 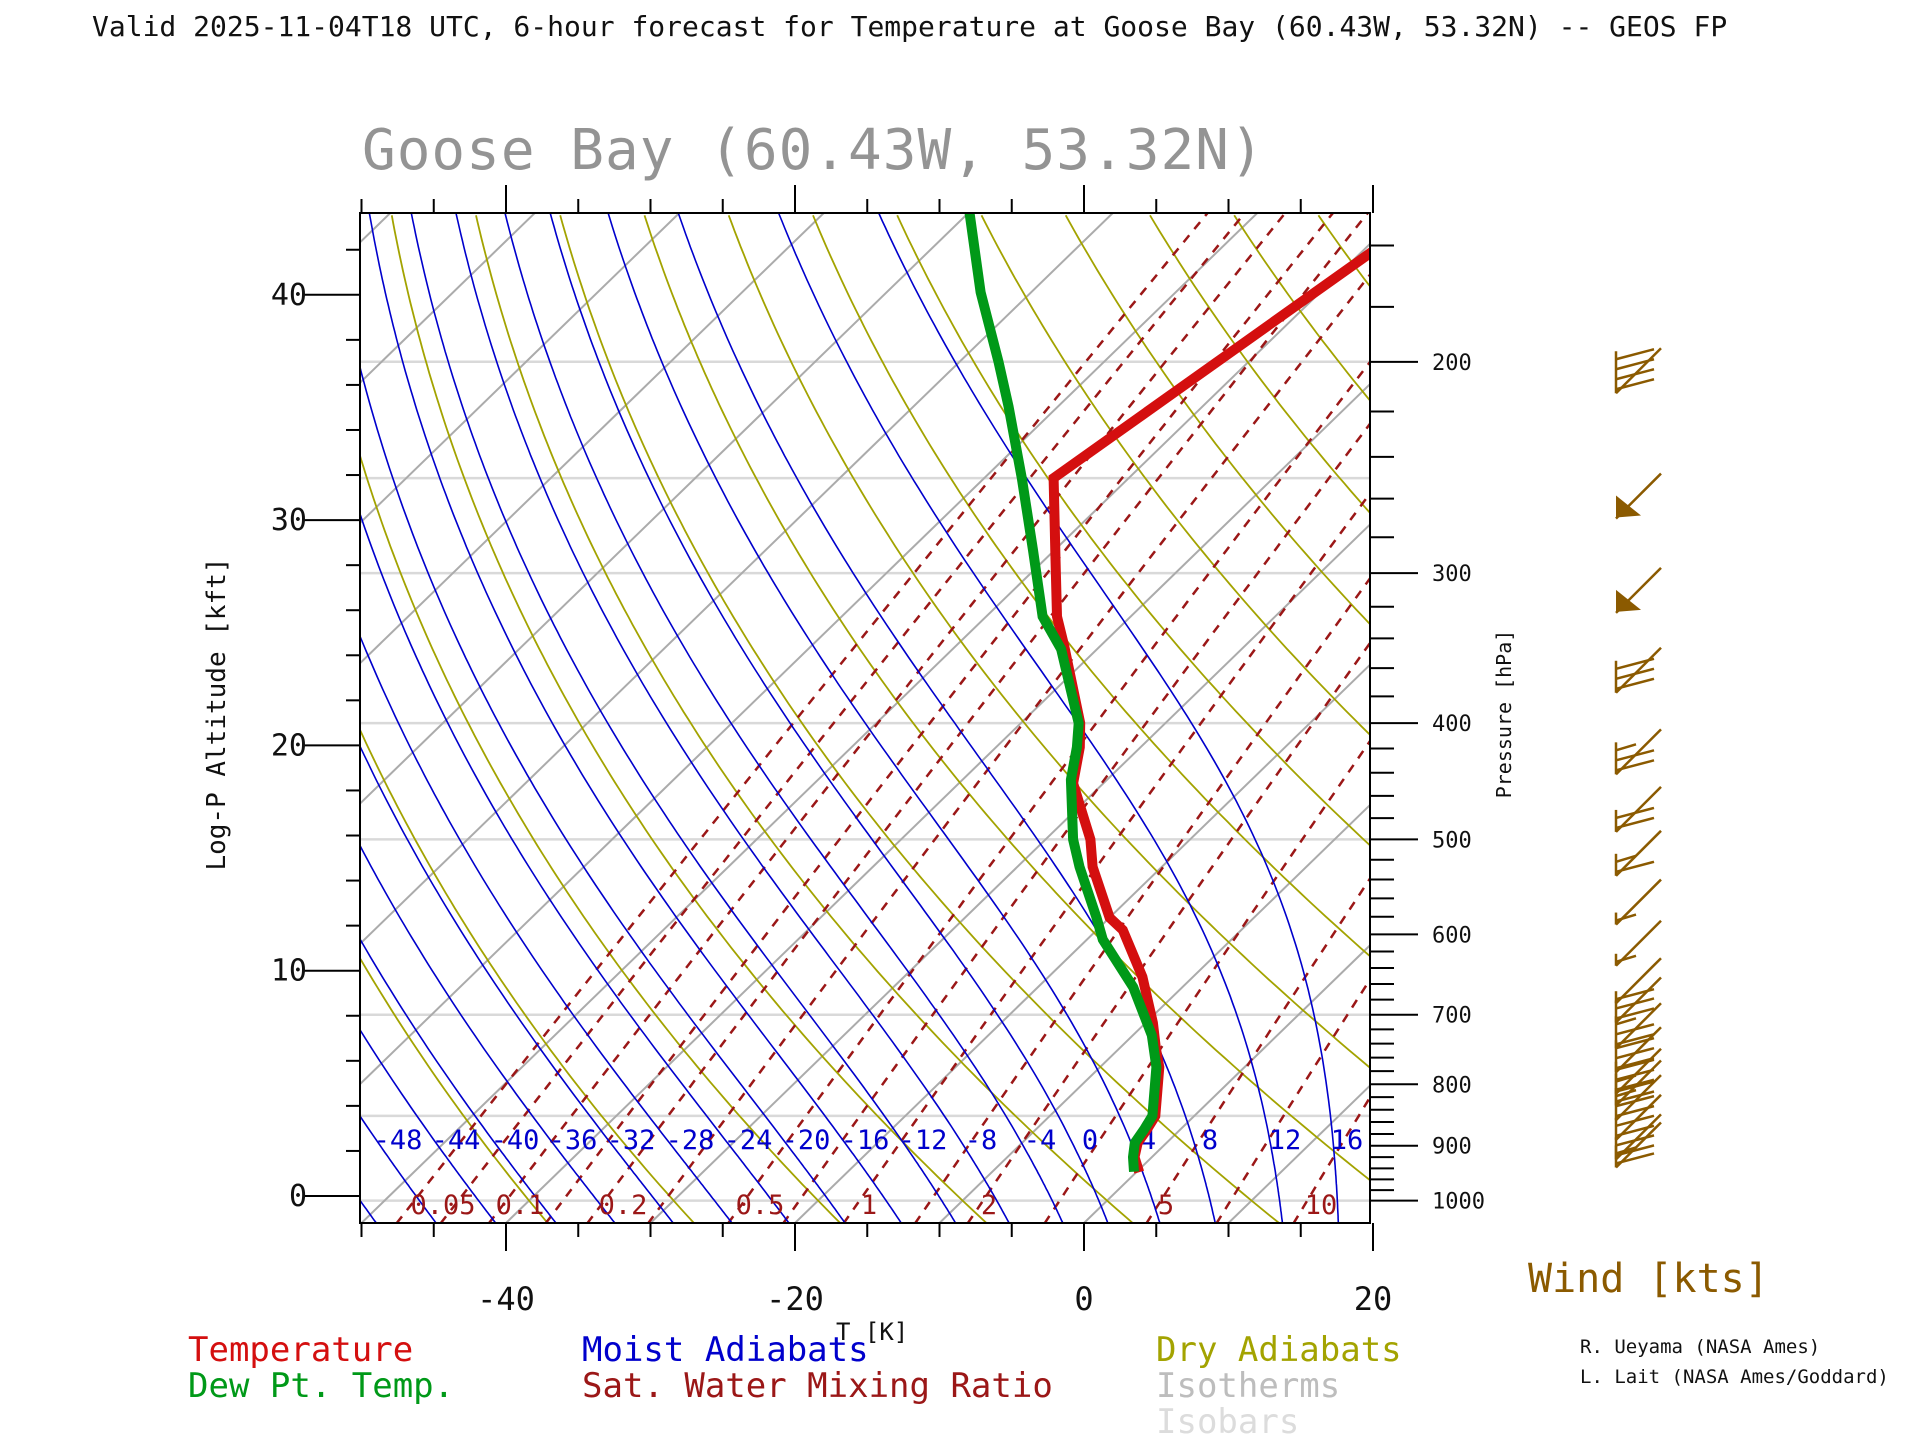 What do you see at coordinates (1452, 1085) in the screenshot?
I see `svg-text: 800` at bounding box center [1452, 1085].